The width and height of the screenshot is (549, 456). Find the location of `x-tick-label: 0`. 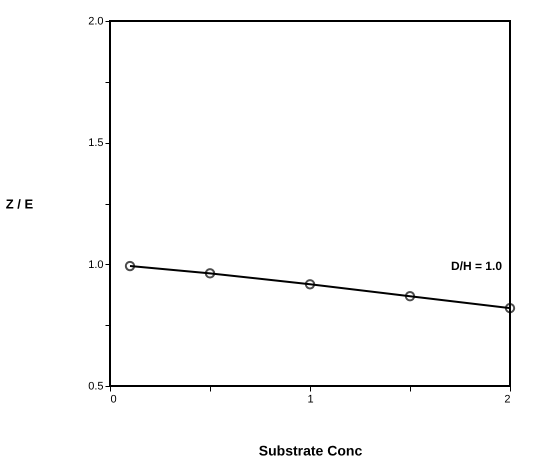

x-tick-label: 0 is located at coordinates (113, 400).